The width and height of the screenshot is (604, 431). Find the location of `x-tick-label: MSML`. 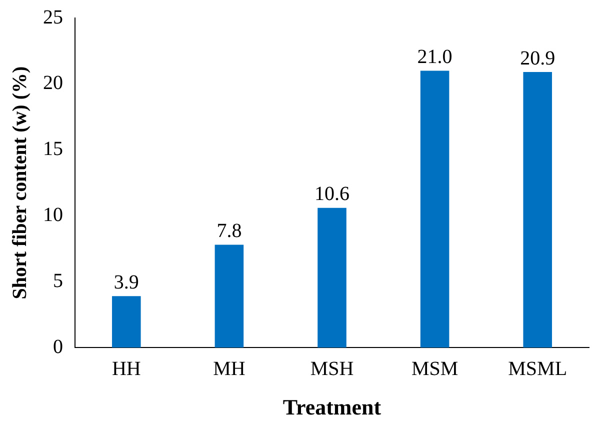

x-tick-label: MSML is located at coordinates (538, 369).